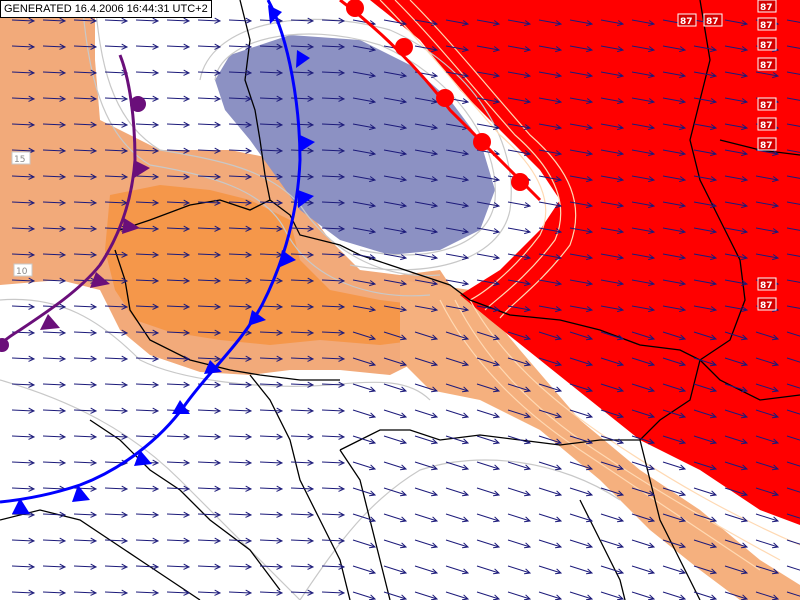  I want to click on cold-pool-region, so click(355, 145).